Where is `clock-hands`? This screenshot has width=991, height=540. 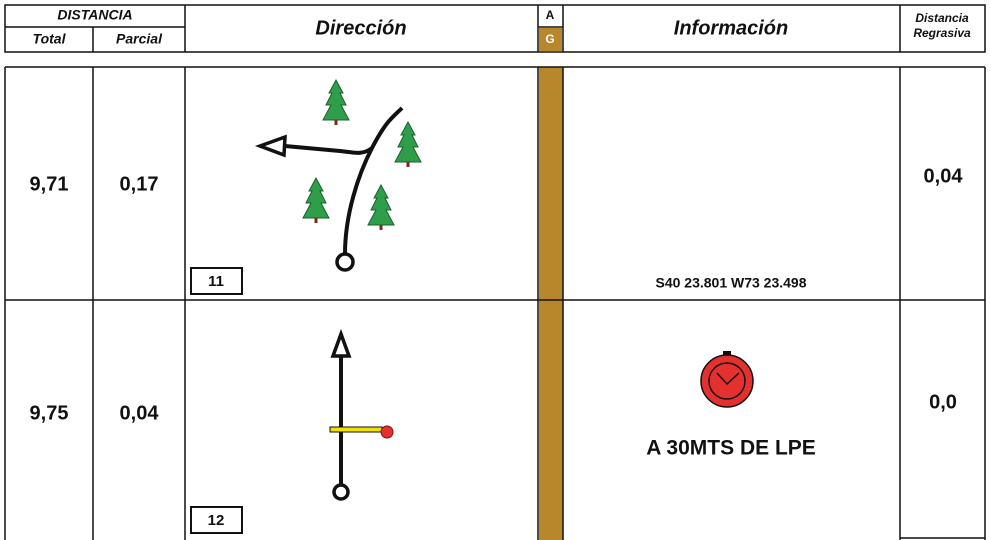 clock-hands is located at coordinates (728, 379).